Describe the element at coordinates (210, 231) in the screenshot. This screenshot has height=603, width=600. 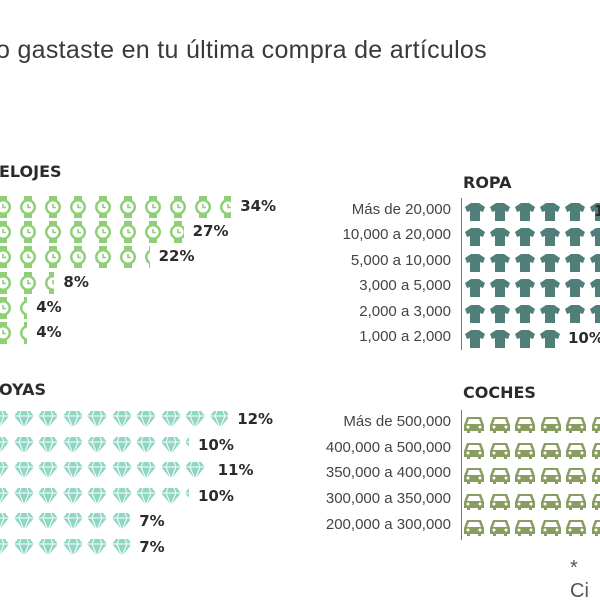
I see `data-label: 27%` at that location.